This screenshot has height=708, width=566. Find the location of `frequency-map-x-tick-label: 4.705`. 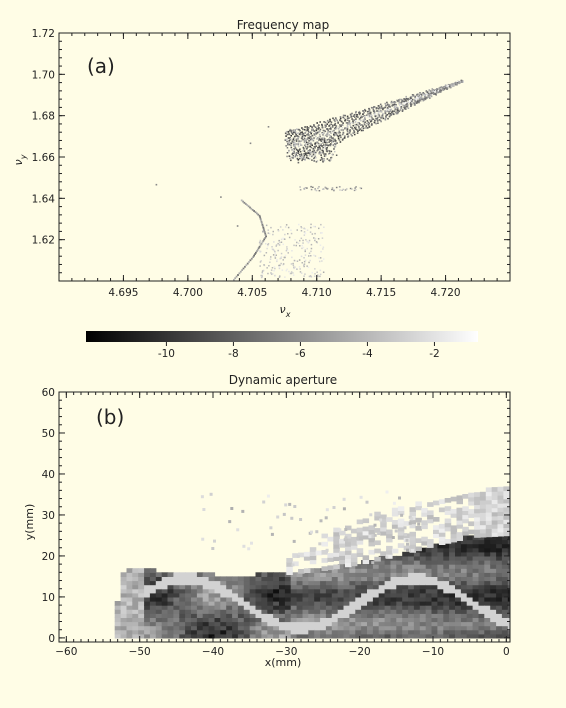

frequency-map-x-tick-label: 4.705 is located at coordinates (252, 293).